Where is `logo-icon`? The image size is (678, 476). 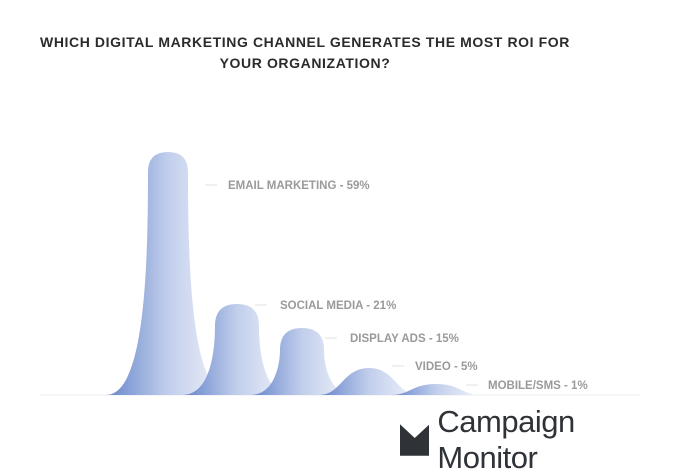
logo-icon is located at coordinates (415, 440).